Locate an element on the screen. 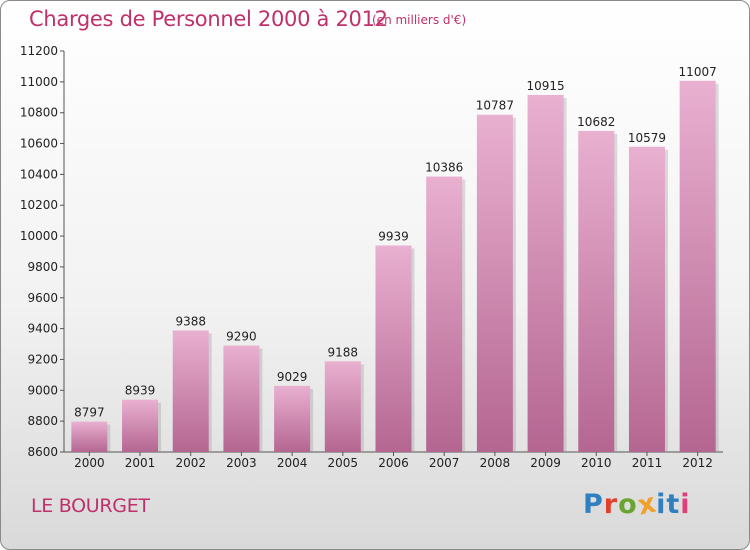 This screenshot has width=750, height=550. y-tick-label: 10800 is located at coordinates (39, 113).